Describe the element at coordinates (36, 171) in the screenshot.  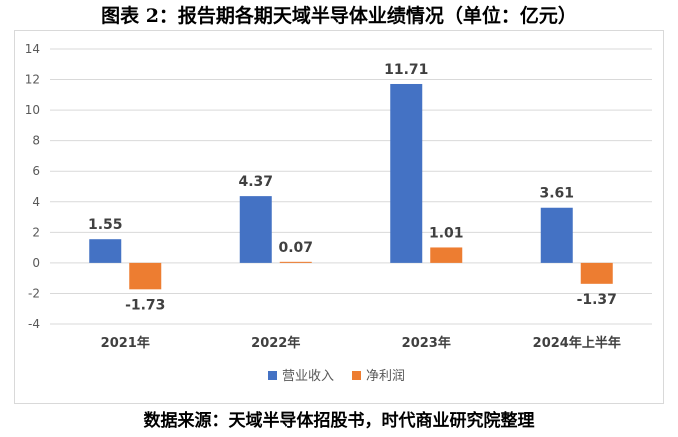
I see `y-tick-label: 6` at that location.